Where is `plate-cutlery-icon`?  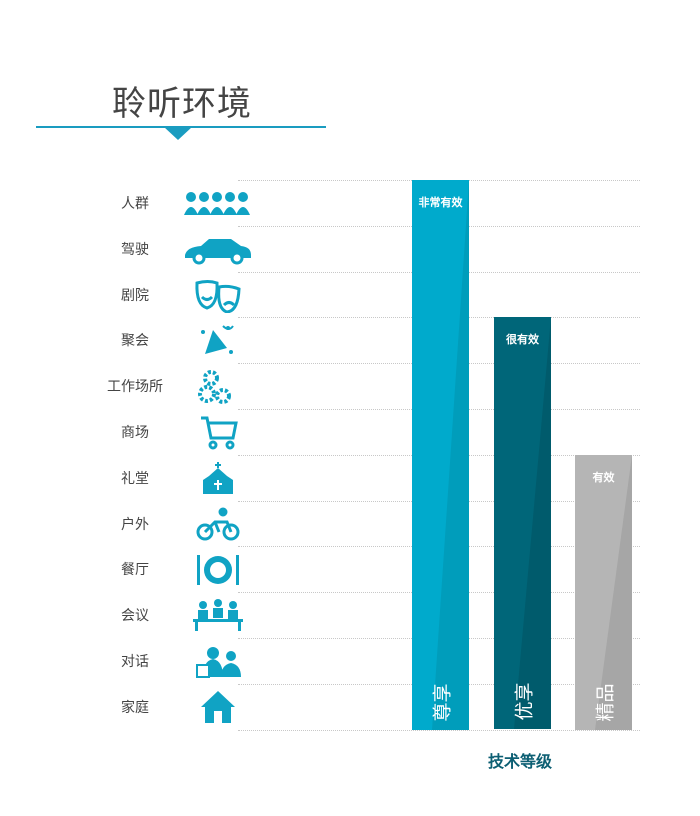
plate-cutlery-icon is located at coordinates (218, 570).